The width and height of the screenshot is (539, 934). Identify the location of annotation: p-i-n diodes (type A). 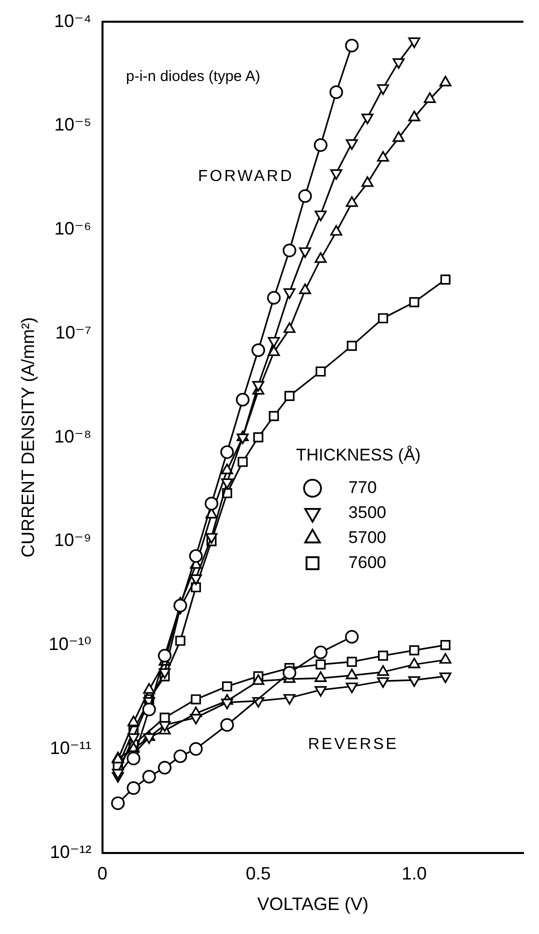
(193, 76).